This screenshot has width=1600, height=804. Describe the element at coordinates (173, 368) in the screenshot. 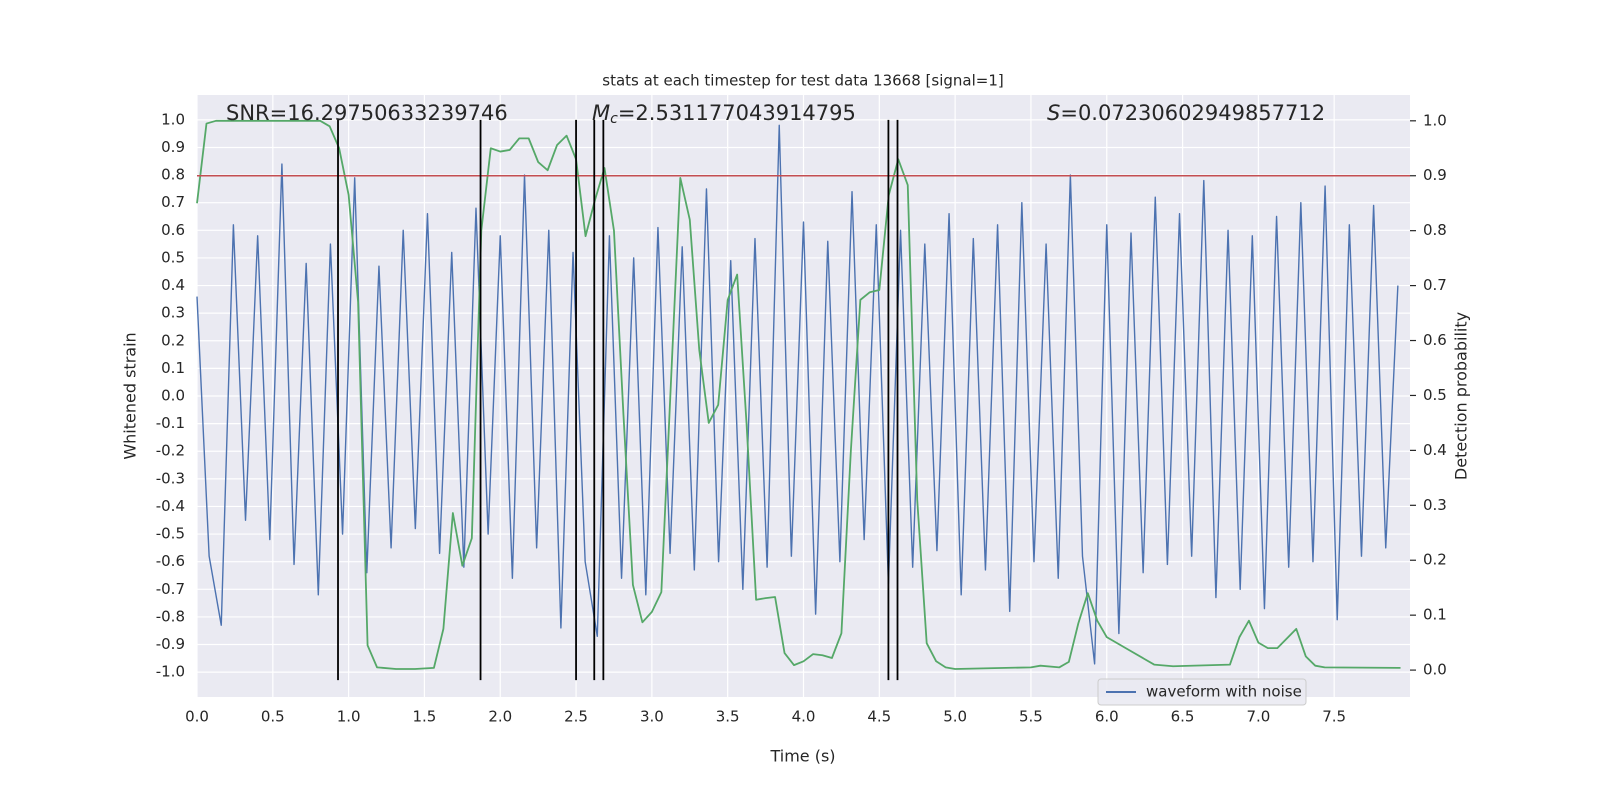

I see `y-tick-label: 0.1` at that location.